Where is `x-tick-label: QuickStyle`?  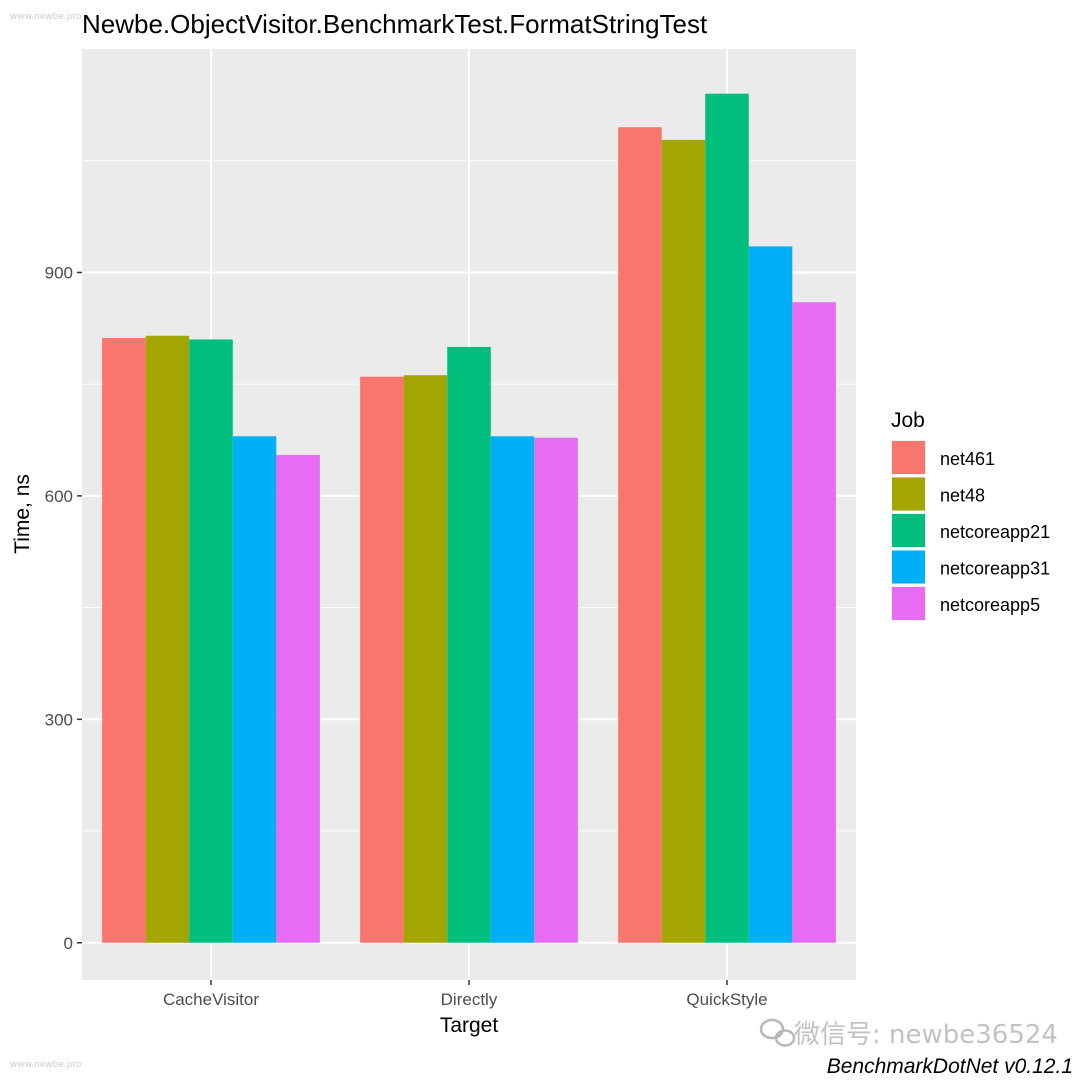
x-tick-label: QuickStyle is located at coordinates (726, 999).